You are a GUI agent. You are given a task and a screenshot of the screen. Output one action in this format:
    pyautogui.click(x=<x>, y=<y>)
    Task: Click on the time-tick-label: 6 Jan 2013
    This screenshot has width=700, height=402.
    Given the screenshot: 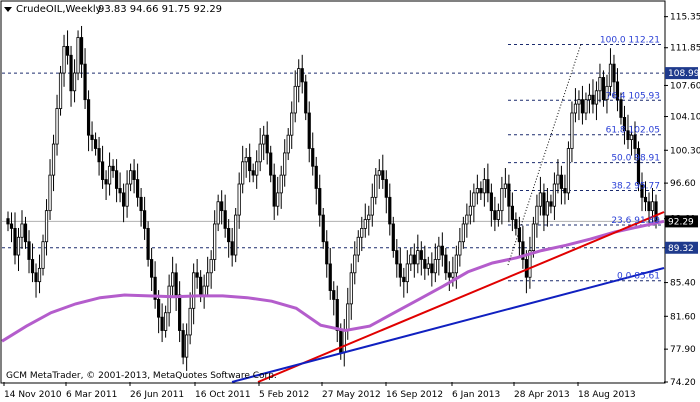 What is the action you would take?
    pyautogui.click(x=476, y=395)
    